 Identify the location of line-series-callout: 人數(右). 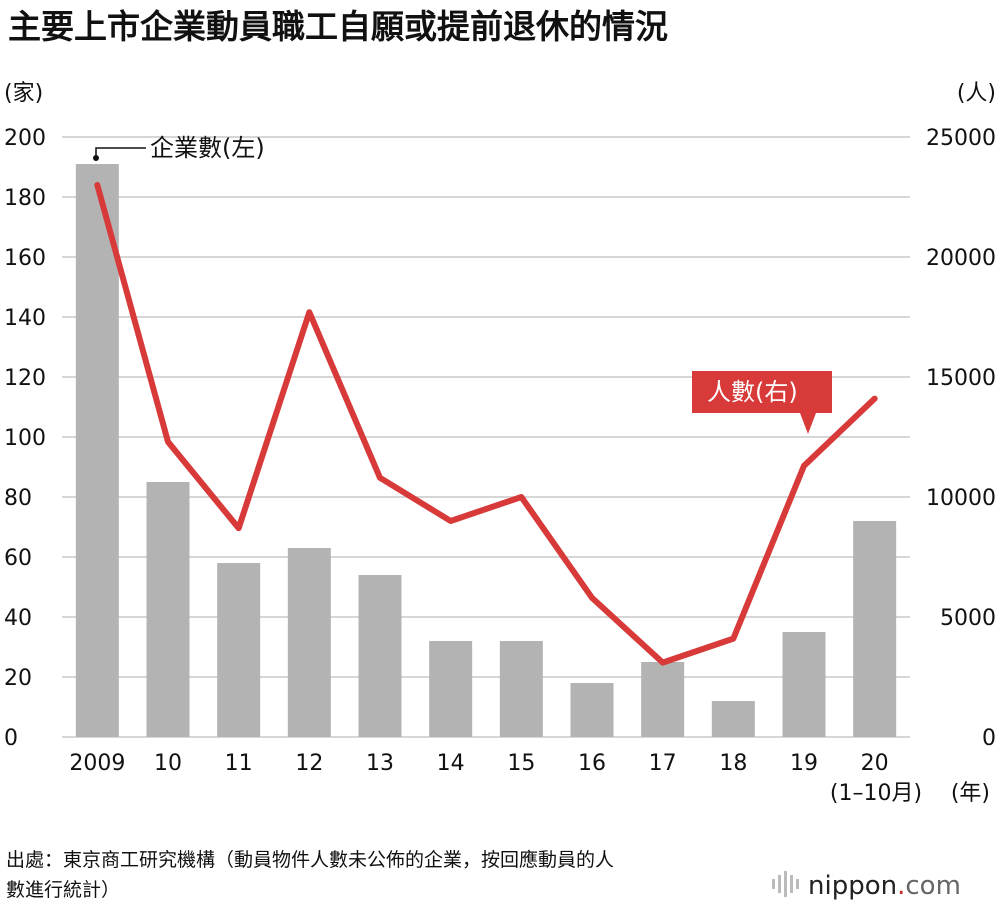
(762, 402).